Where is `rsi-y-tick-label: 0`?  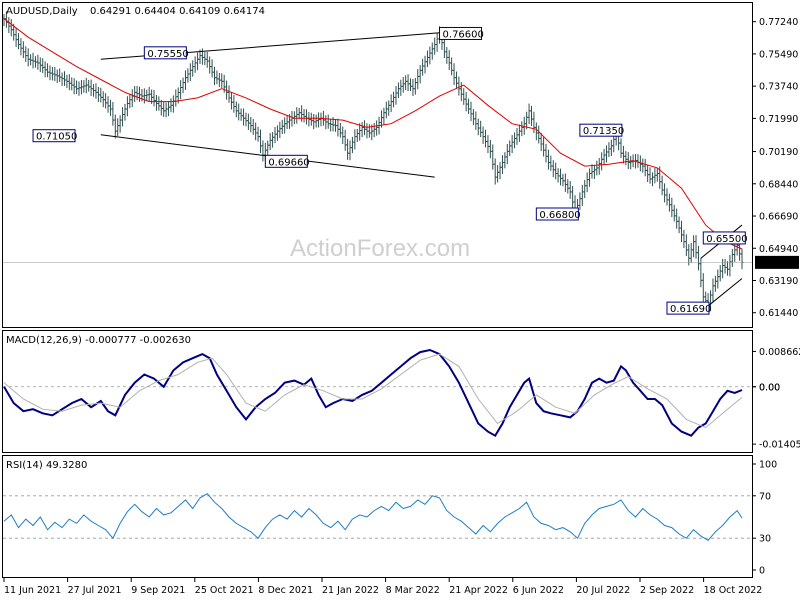 rsi-y-tick-label: 0 is located at coordinates (762, 571).